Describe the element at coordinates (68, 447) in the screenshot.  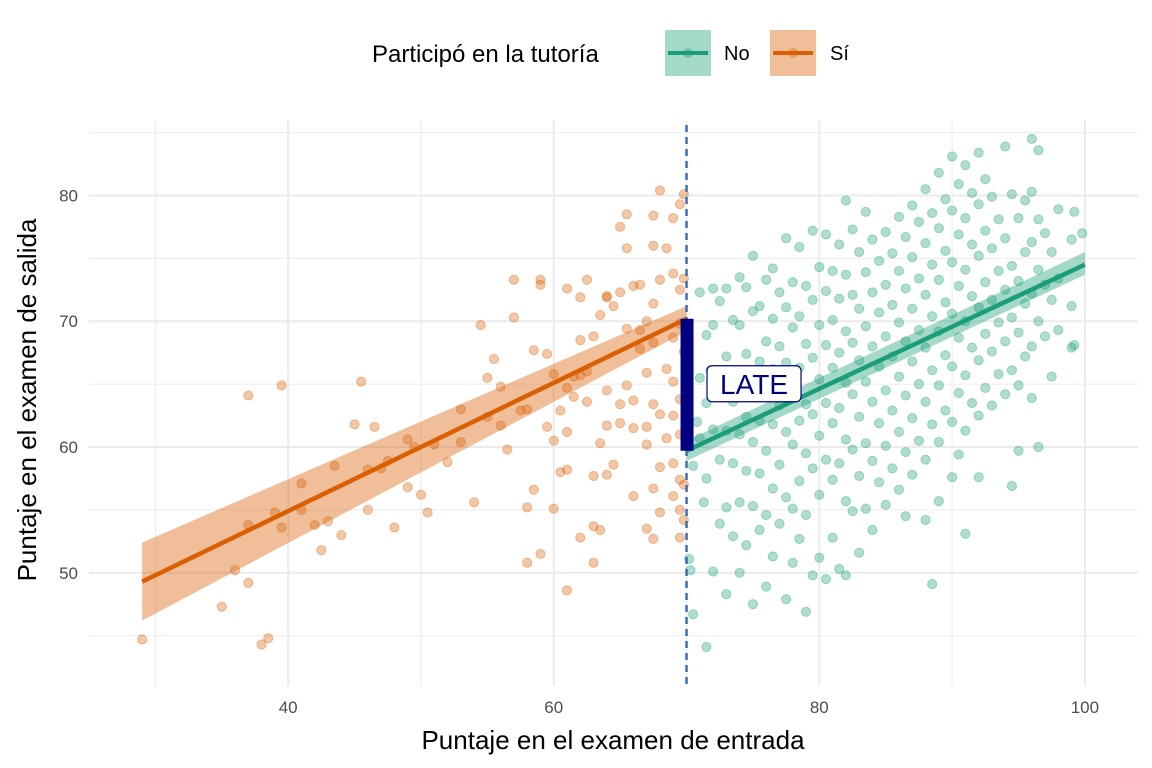
I see `y-tick-label: 60` at that location.